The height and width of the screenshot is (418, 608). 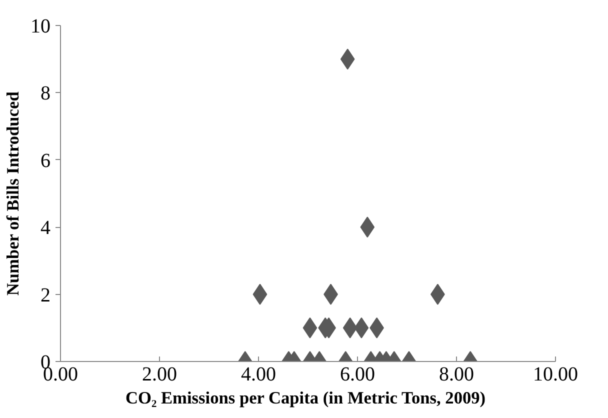 I want to click on x-tick-label: 8.00, so click(x=456, y=375).